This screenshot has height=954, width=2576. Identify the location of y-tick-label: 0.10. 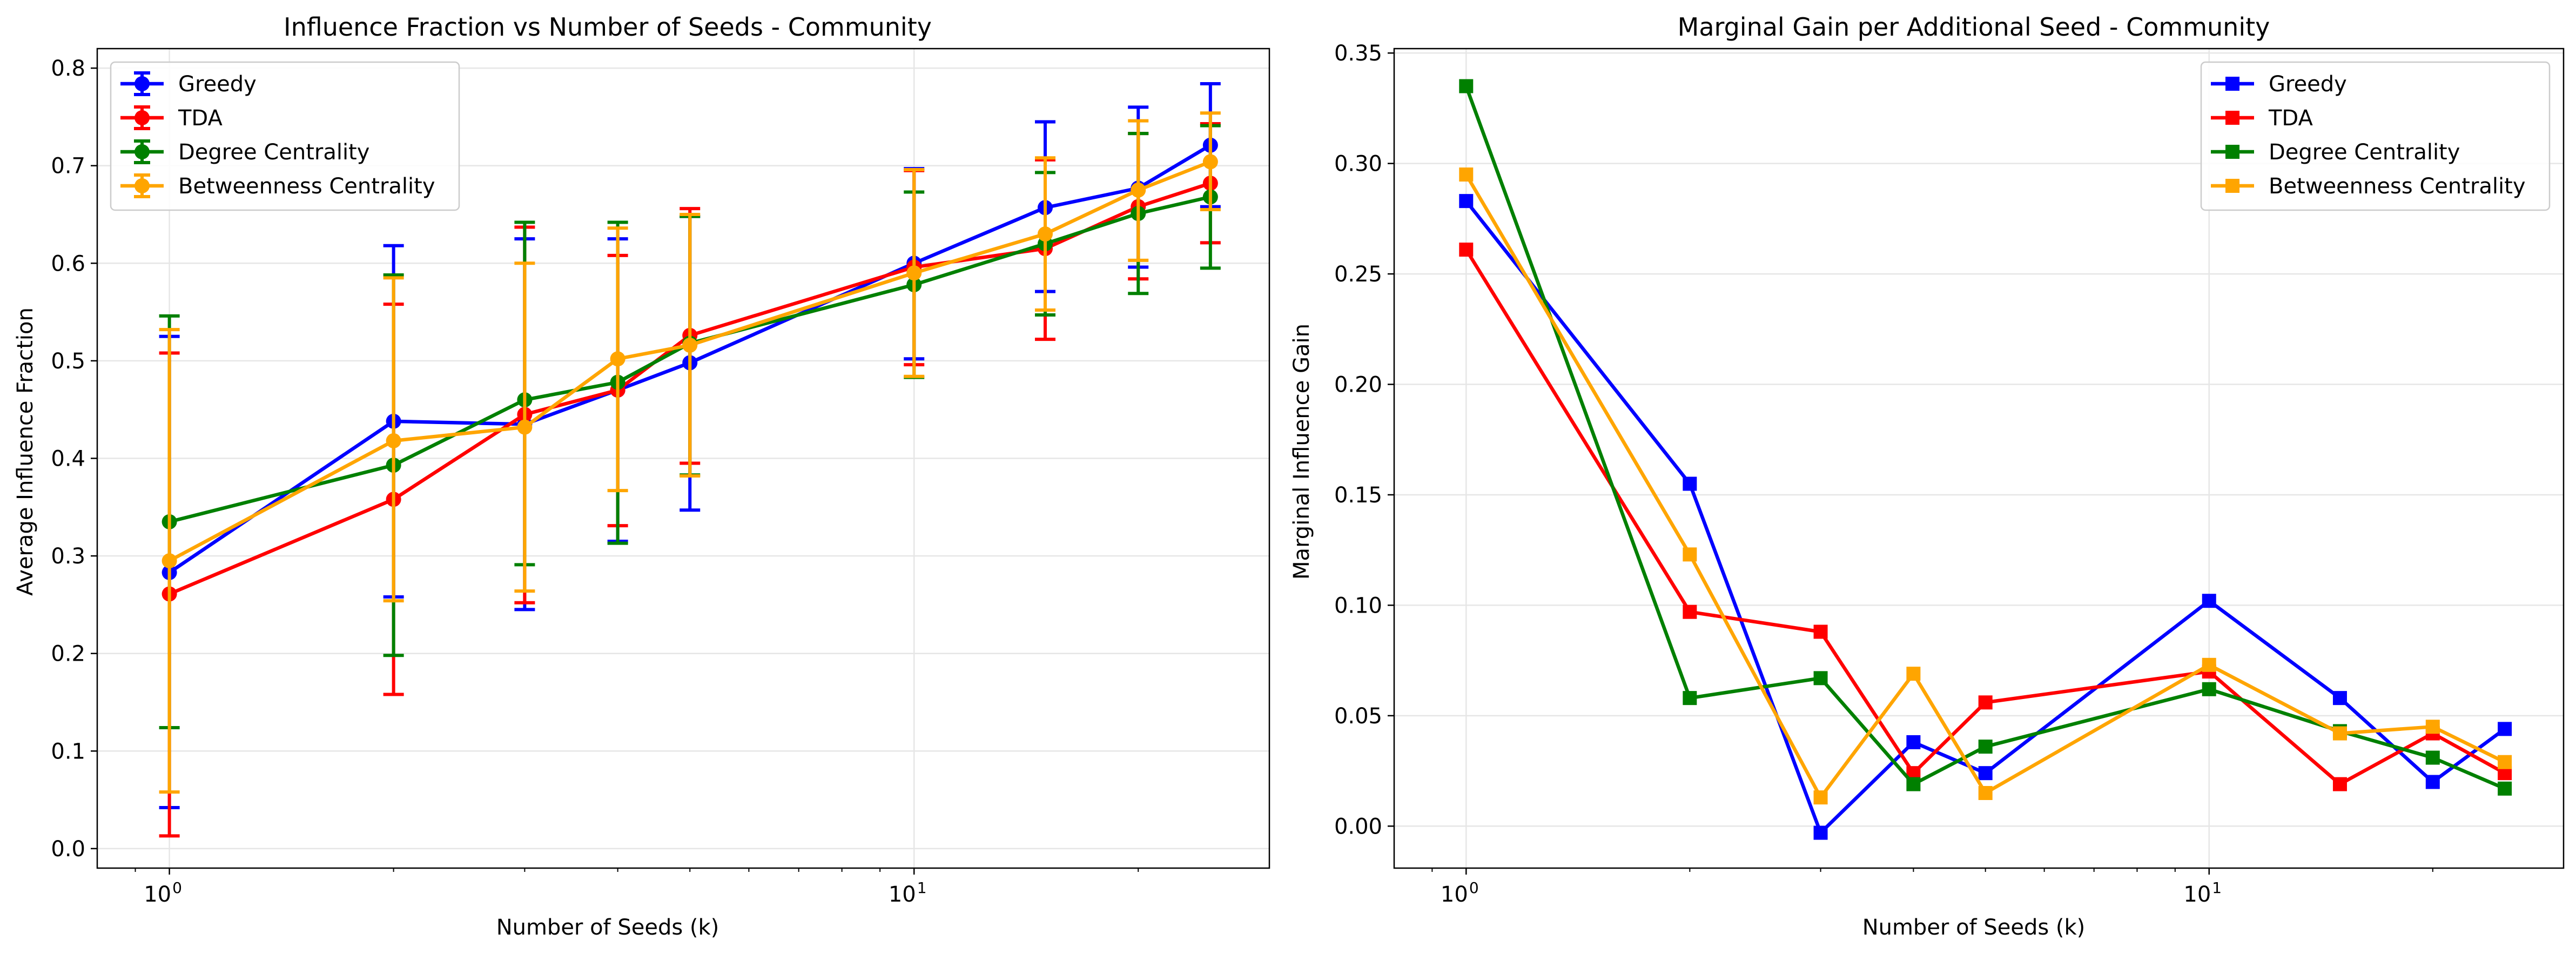
(1358, 605).